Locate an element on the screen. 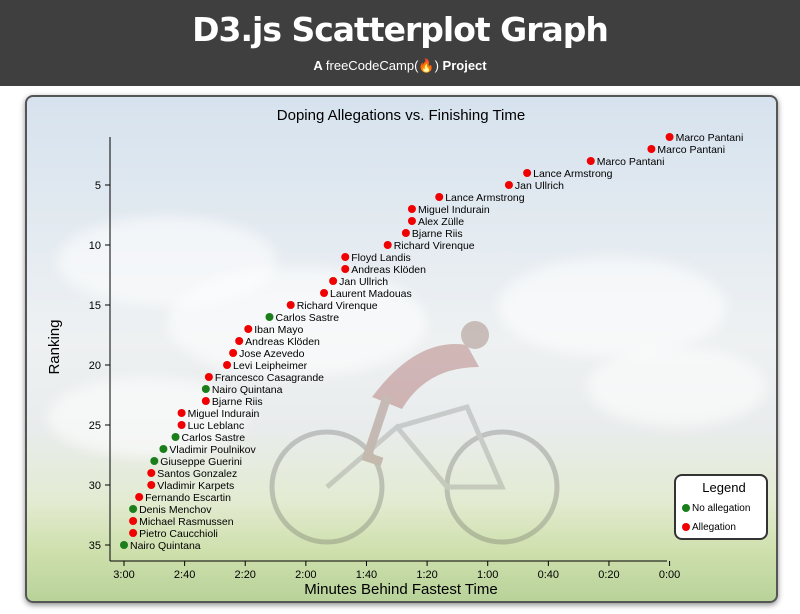 Image resolution: width=800 pixels, height=614 pixels. x-tick-label: 0:40 is located at coordinates (548, 575).